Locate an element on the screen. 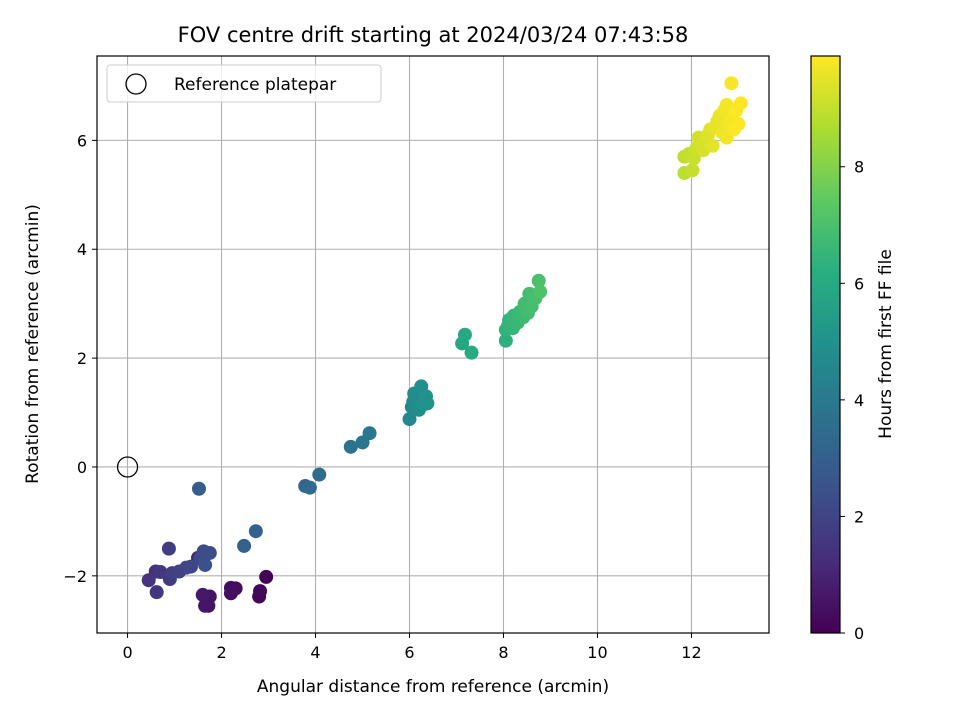  x-tick-label: 10 is located at coordinates (597, 652).